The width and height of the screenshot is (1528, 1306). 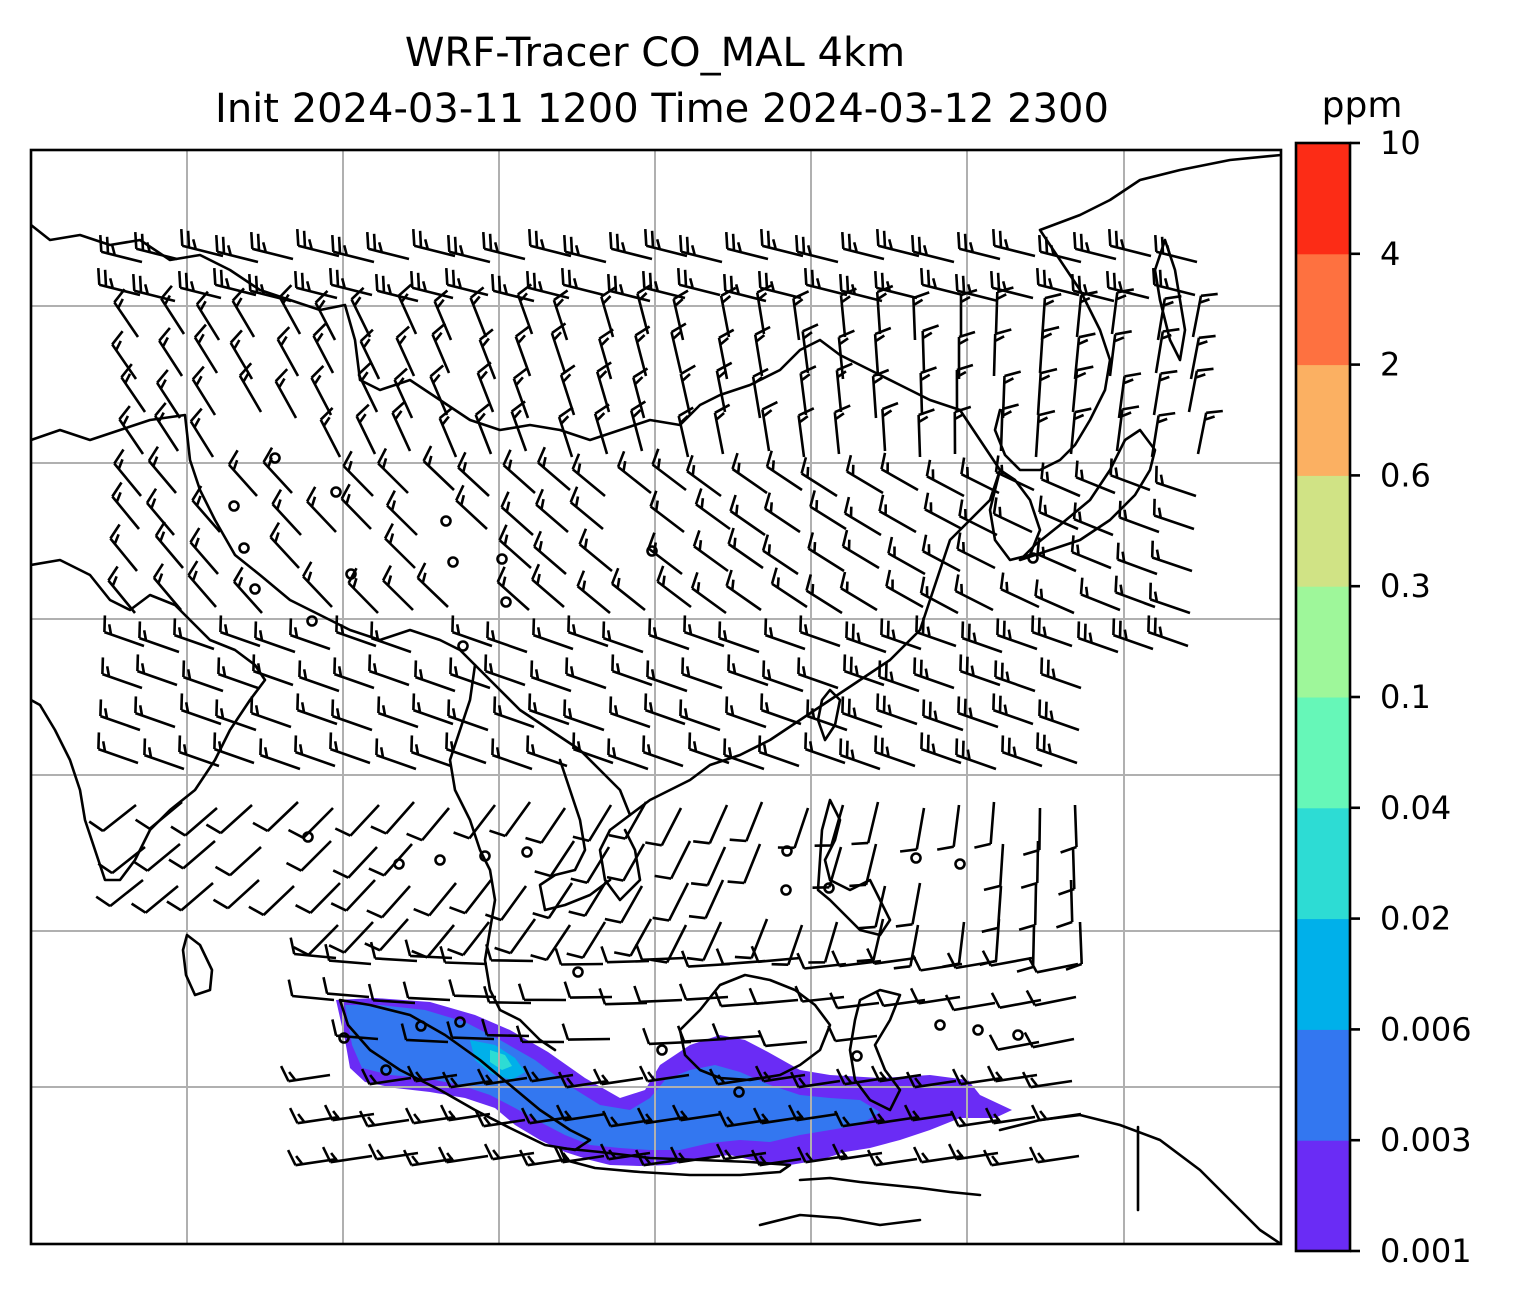 What do you see at coordinates (675, 1161) in the screenshot?
I see `coastline-java` at bounding box center [675, 1161].